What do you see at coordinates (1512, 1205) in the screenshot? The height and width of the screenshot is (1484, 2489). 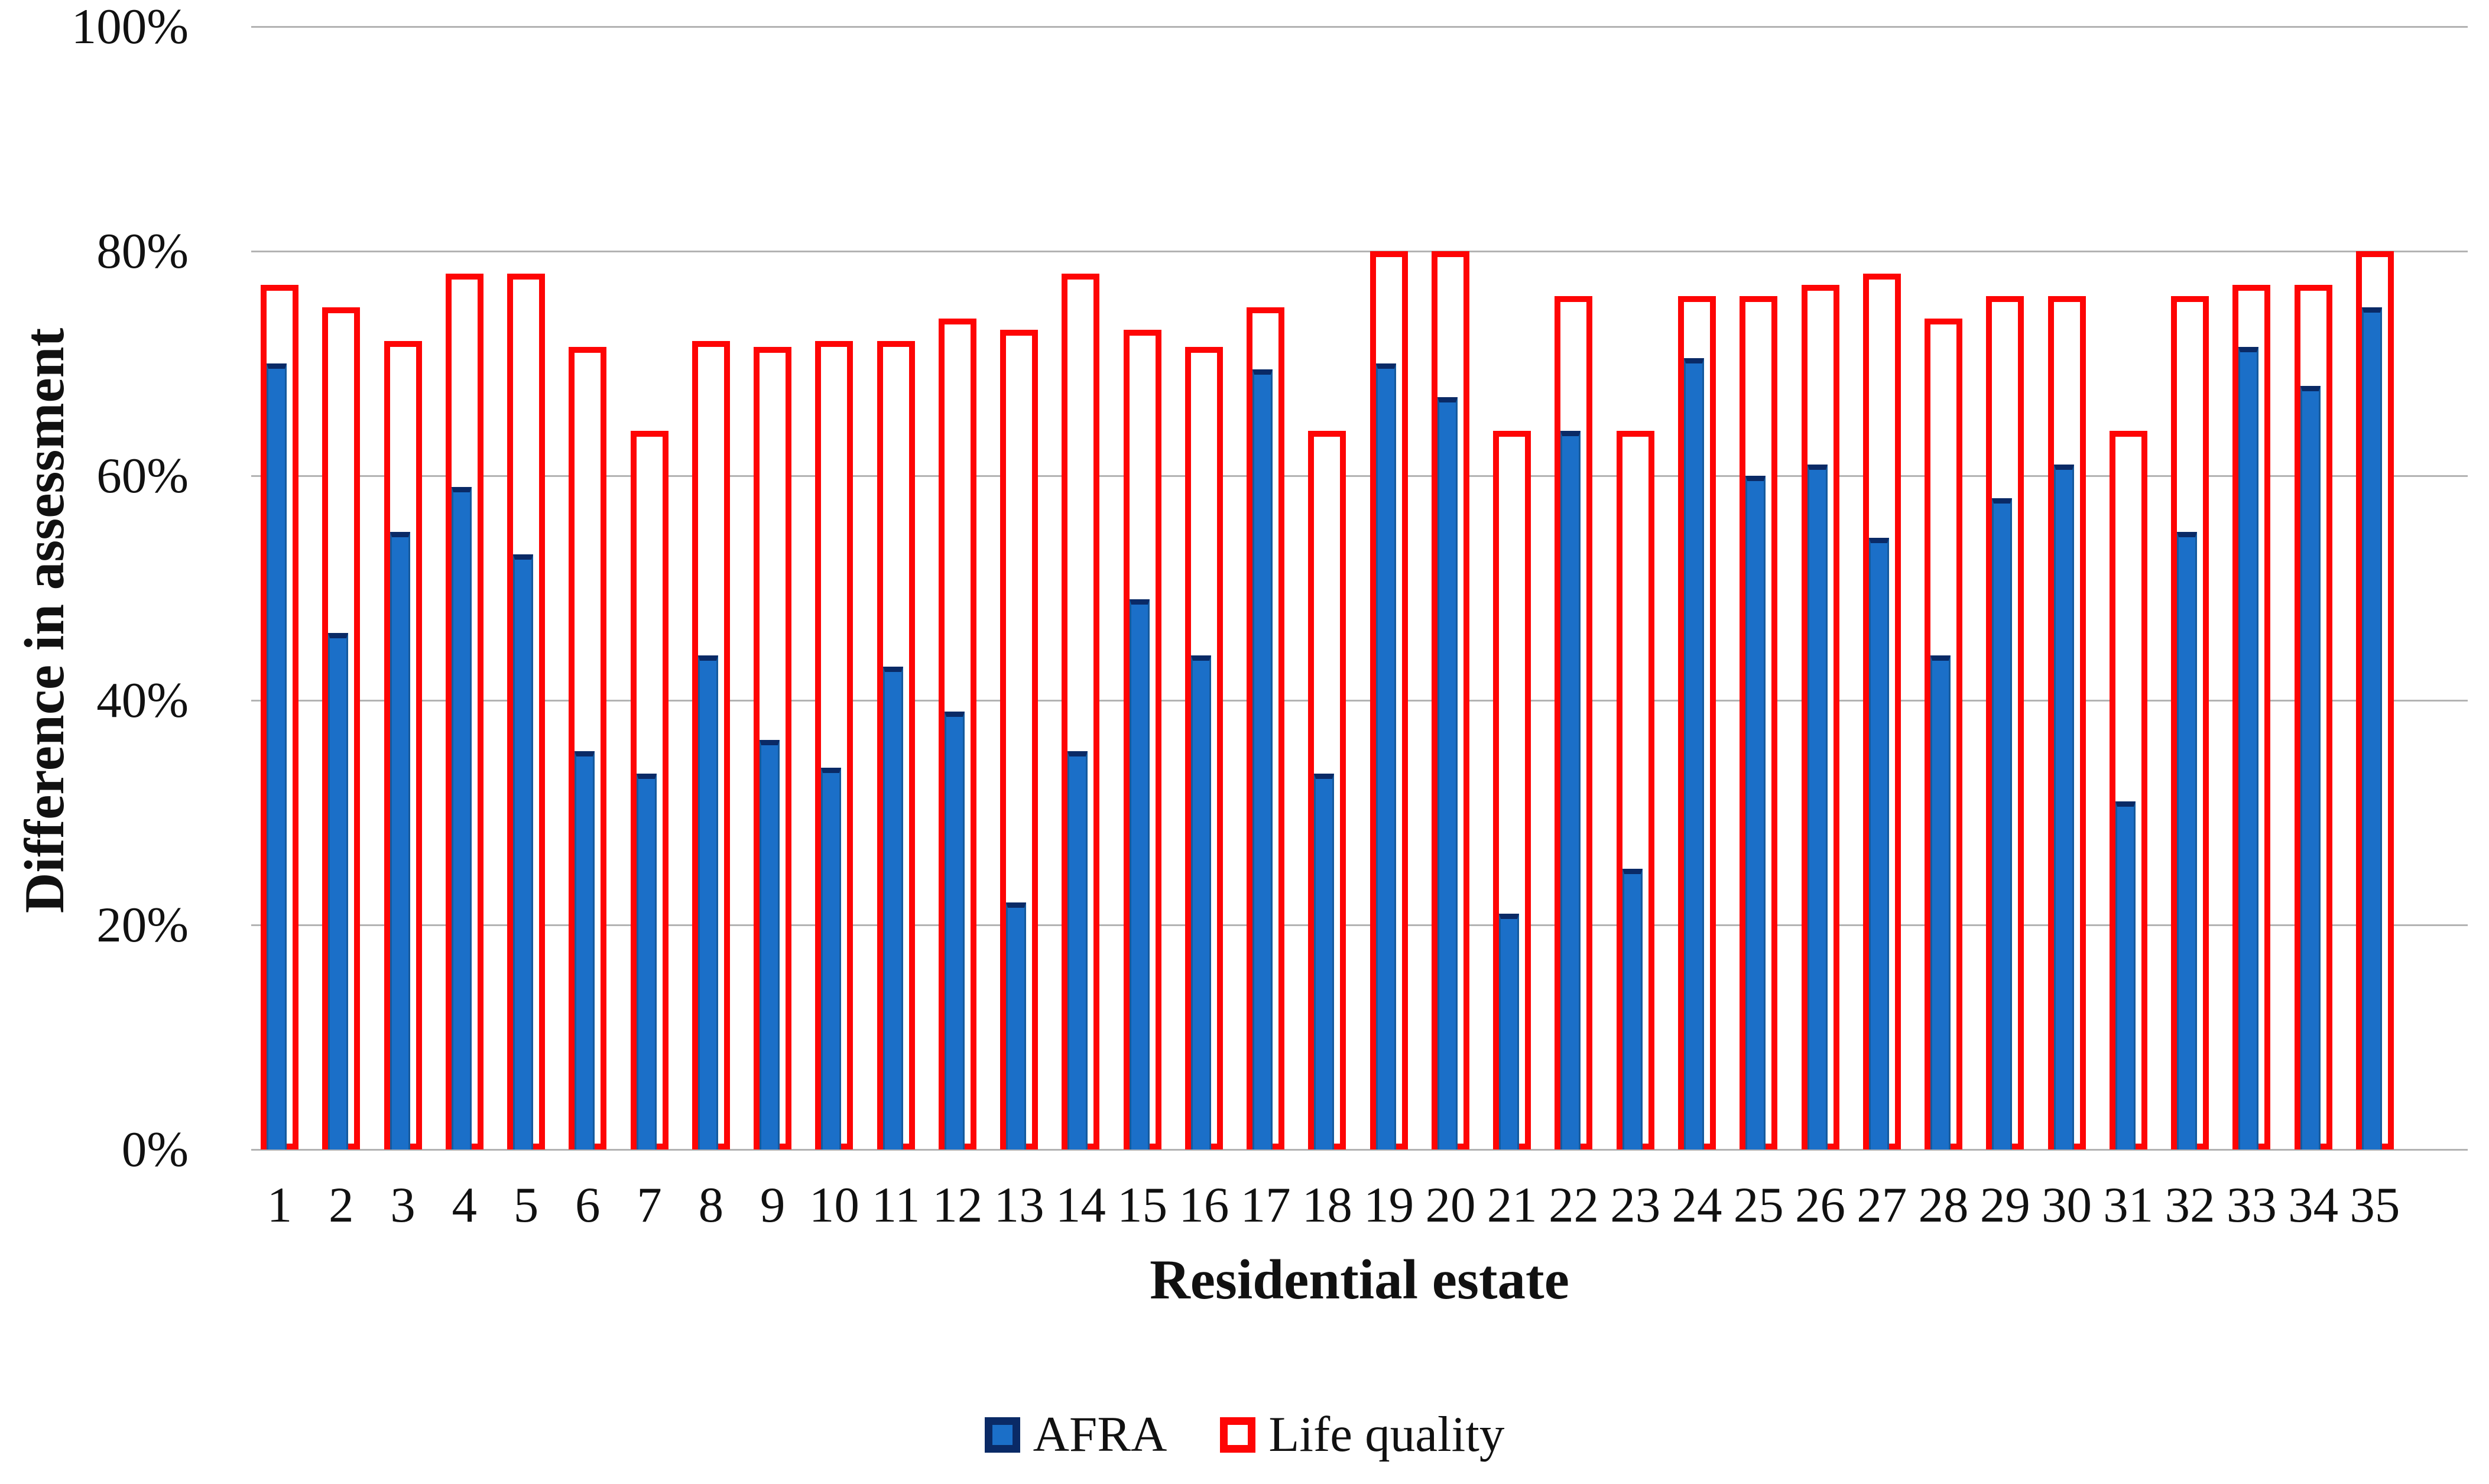 I see `x-tick-label: 21` at bounding box center [1512, 1205].